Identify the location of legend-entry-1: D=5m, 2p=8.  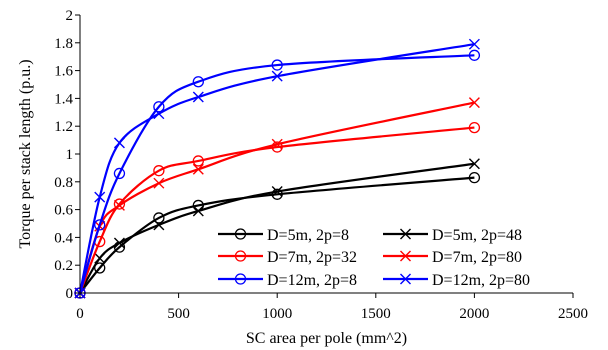
(283, 235).